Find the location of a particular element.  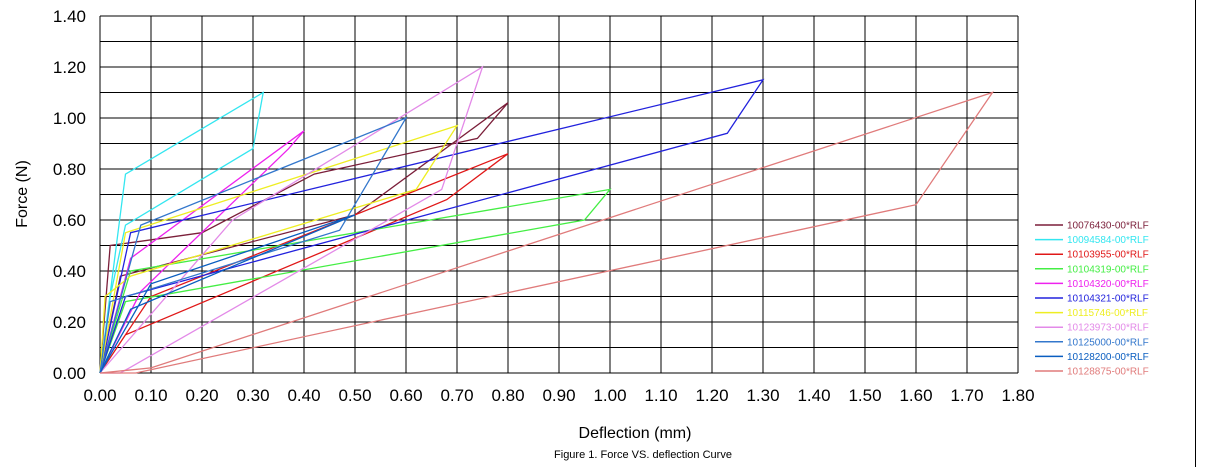

y-axis-title: Force (N) is located at coordinates (22, 194).